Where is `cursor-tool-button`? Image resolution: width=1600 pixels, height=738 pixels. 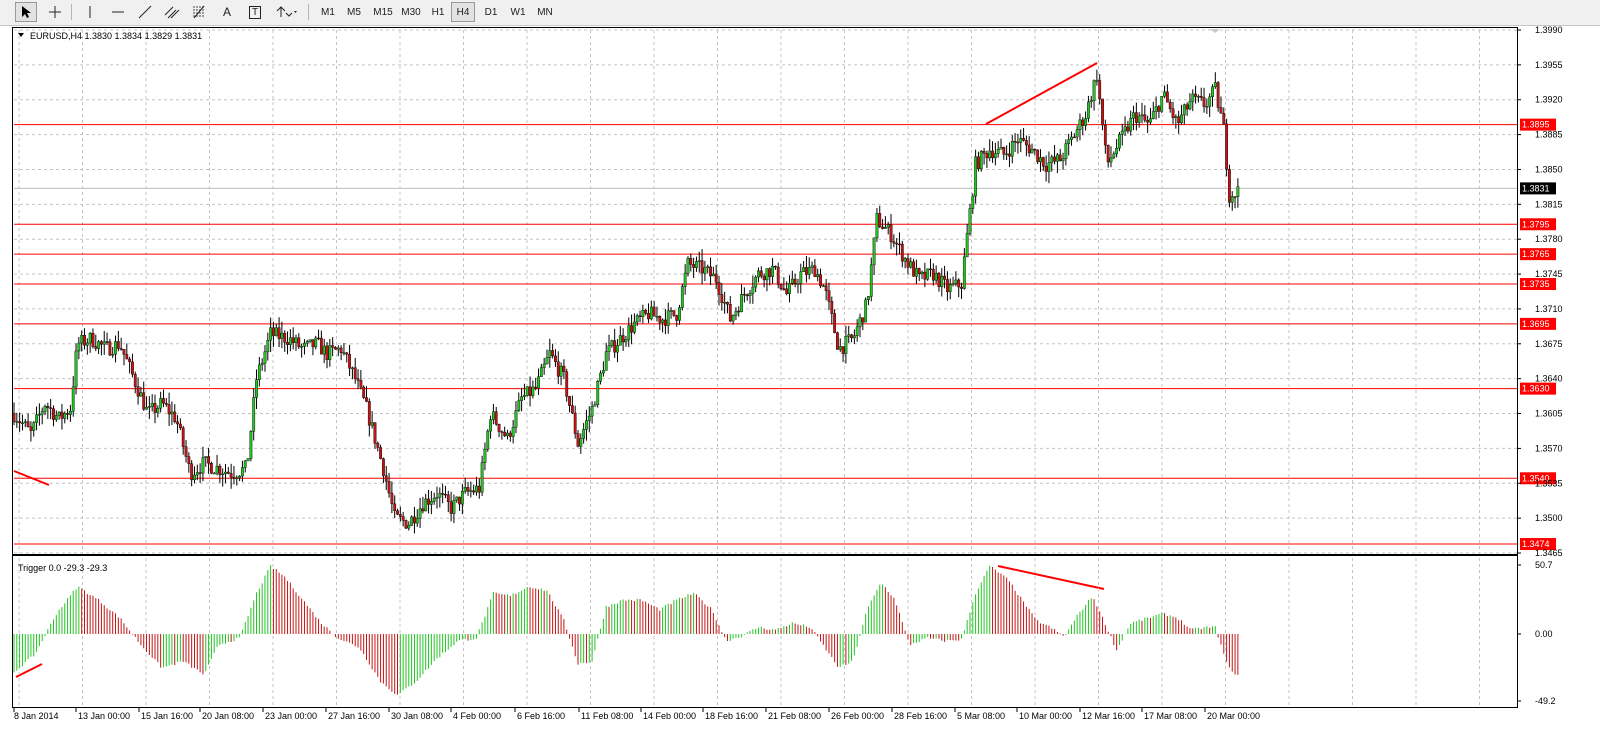 cursor-tool-button is located at coordinates (26, 12).